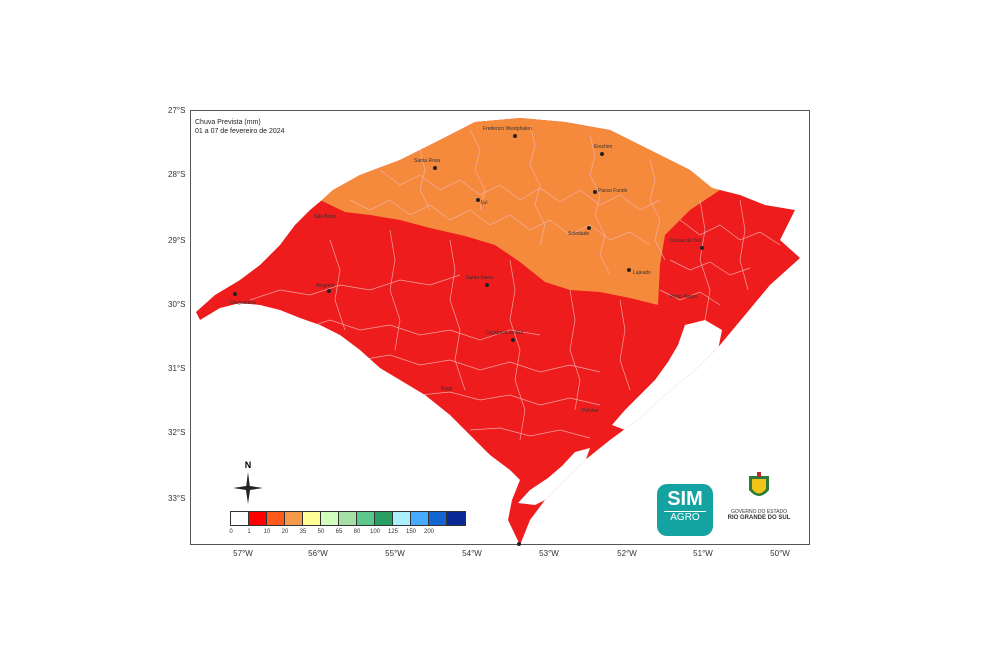 The image size is (1000, 667). I want to click on rain-zone-orange, so click(520, 211).